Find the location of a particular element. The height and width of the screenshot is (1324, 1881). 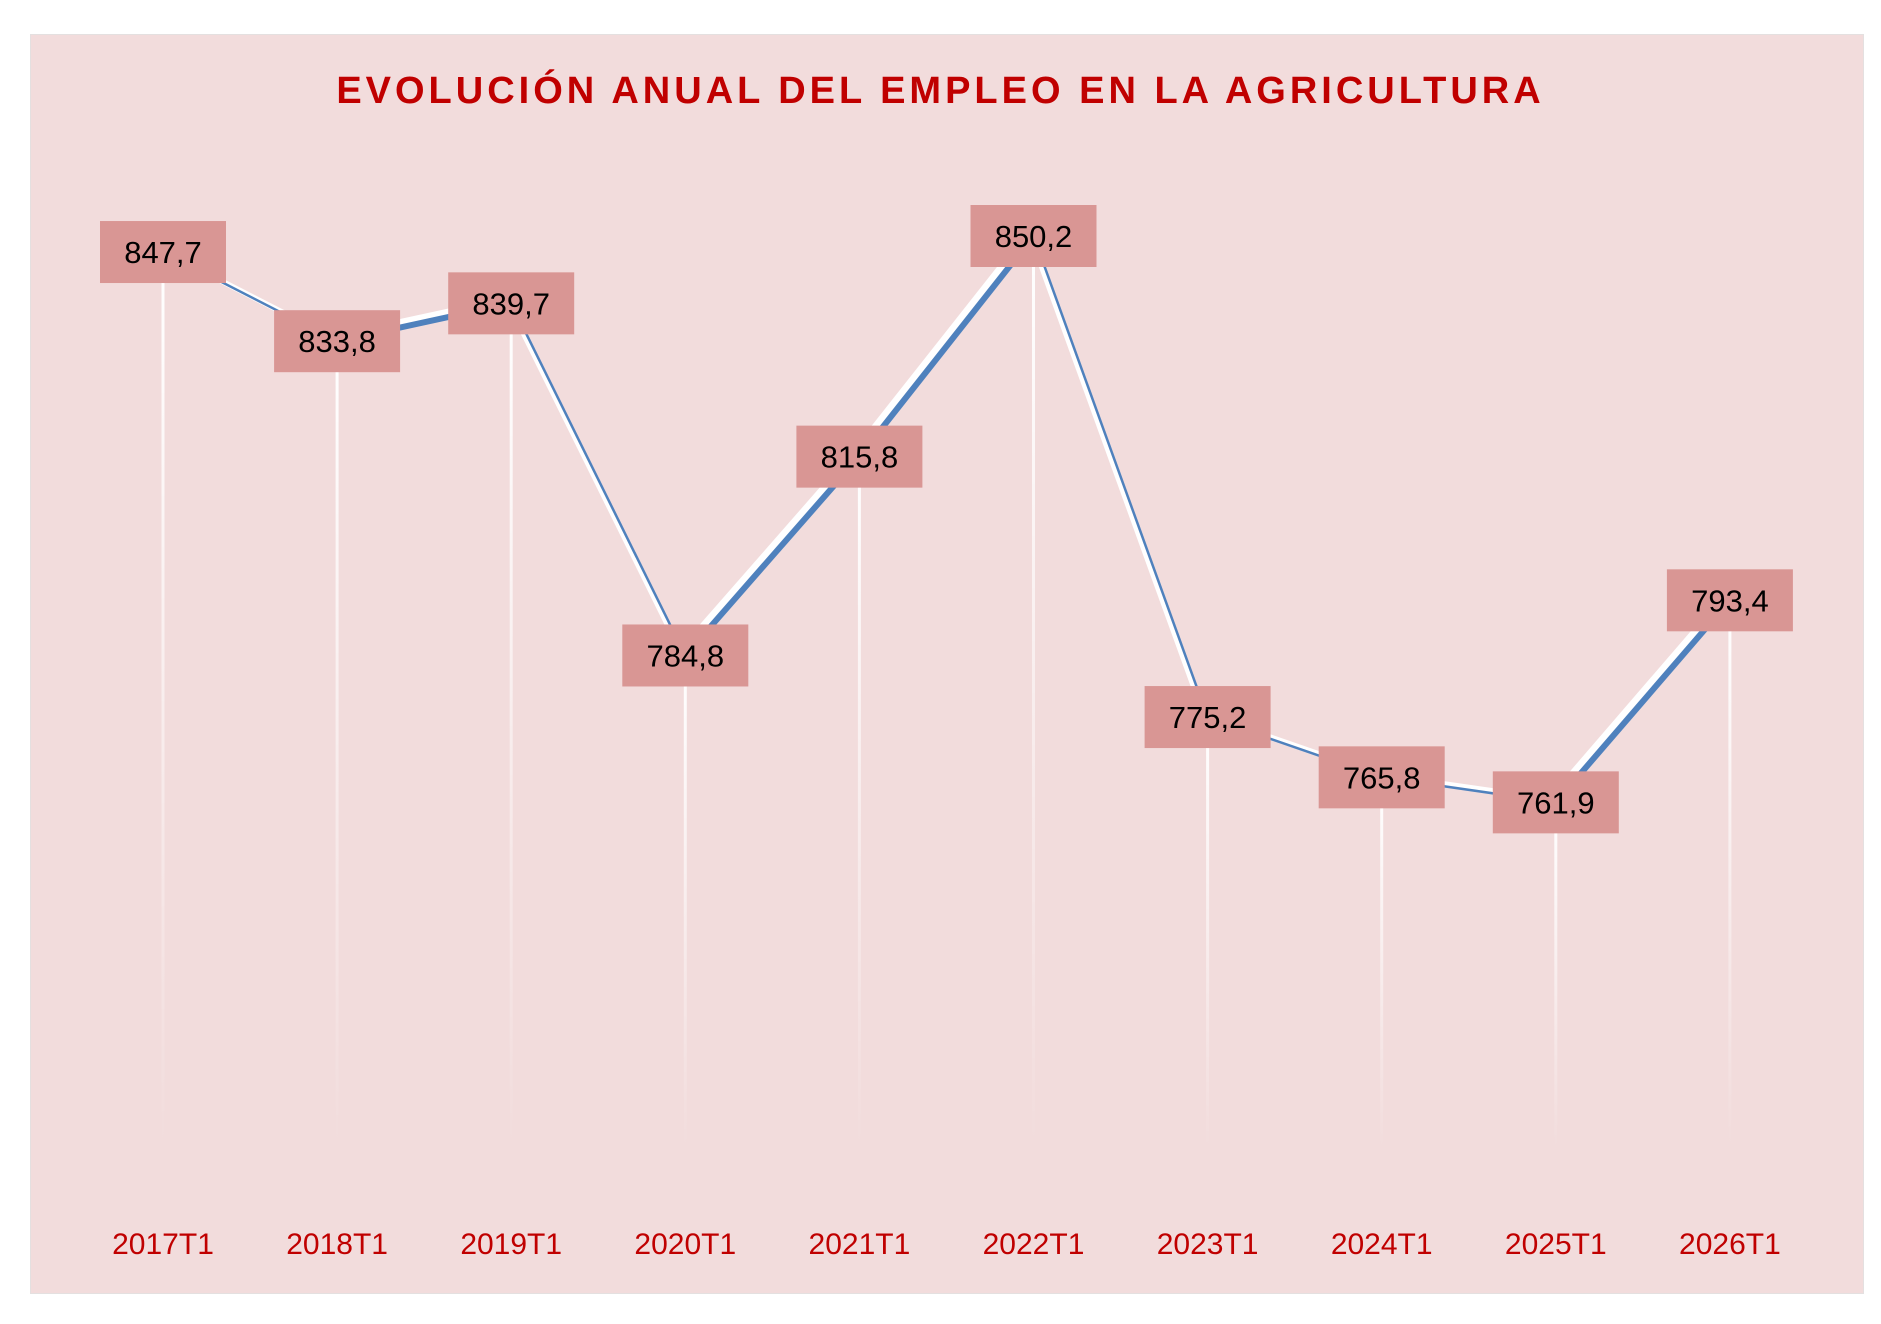

data-label: 775,2 is located at coordinates (1208, 717).